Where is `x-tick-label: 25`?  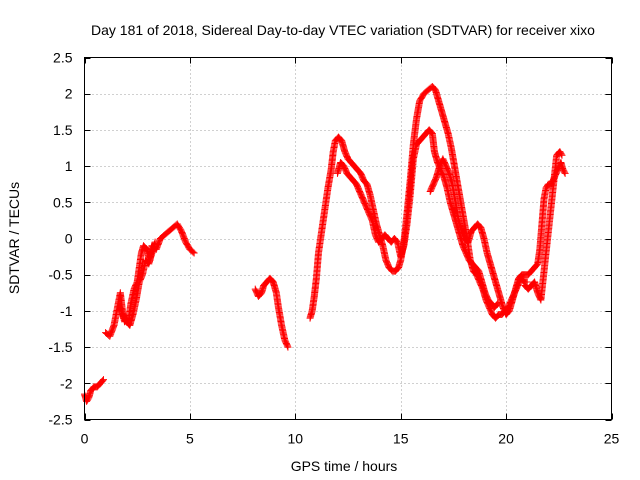 x-tick-label: 25 is located at coordinates (612, 439).